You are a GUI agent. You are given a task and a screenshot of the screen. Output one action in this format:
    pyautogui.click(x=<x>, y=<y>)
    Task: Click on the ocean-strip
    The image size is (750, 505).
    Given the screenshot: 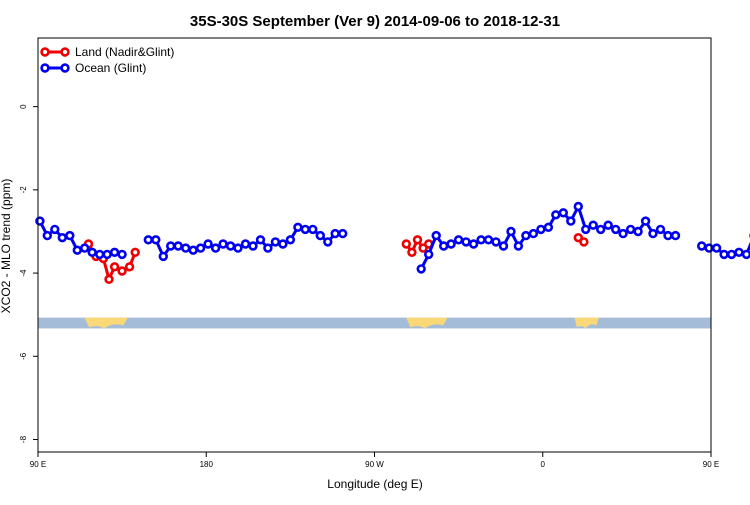 What is the action you would take?
    pyautogui.click(x=374, y=323)
    